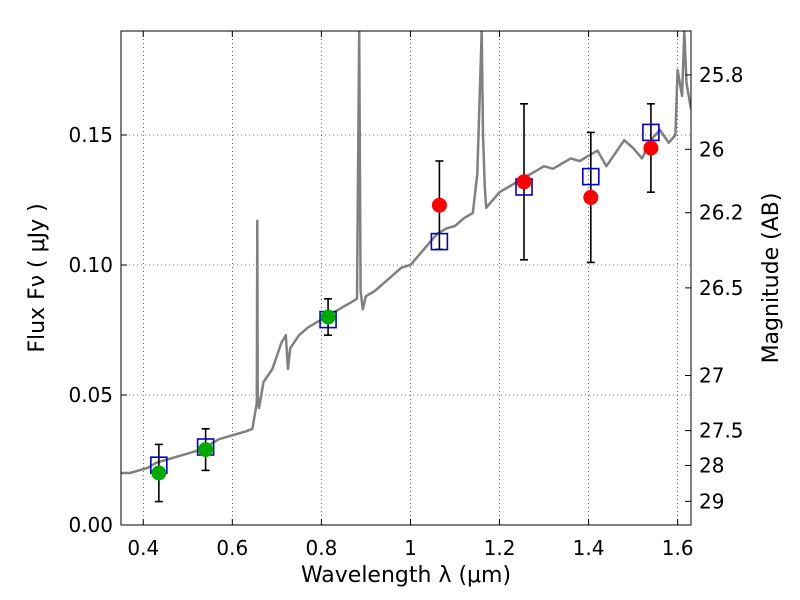  Describe the element at coordinates (37, 277) in the screenshot. I see `y-axis-label: Flux Fν ( μJy )` at that location.